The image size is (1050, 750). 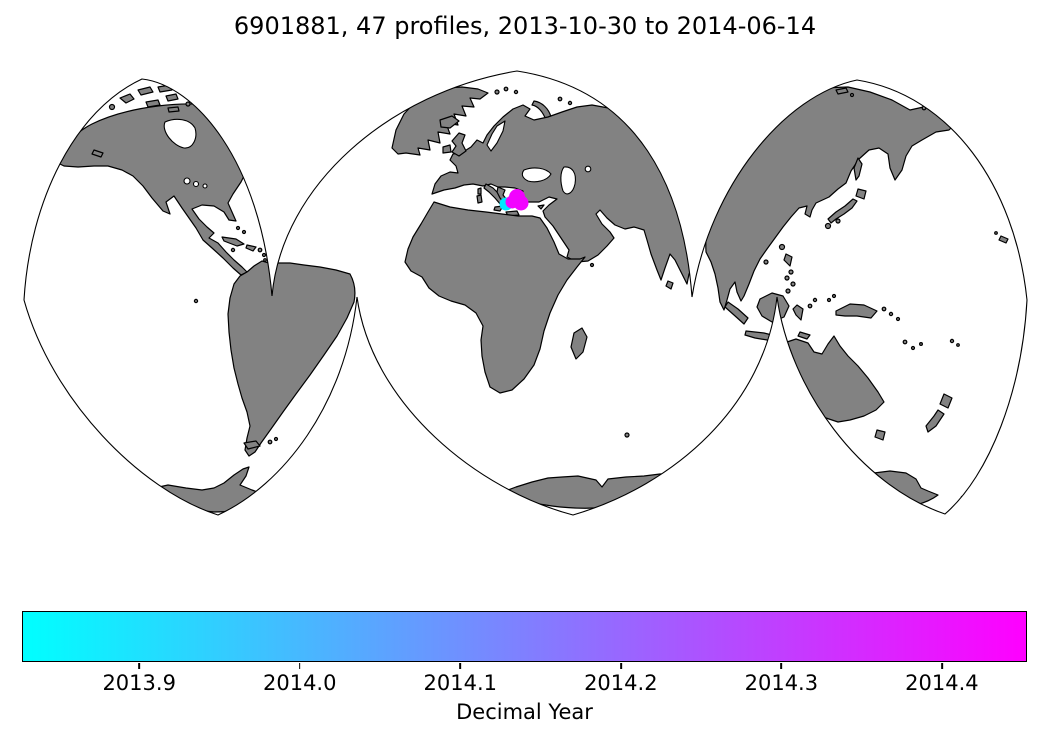 What do you see at coordinates (97, 153) in the screenshot?
I see `island-vancouver` at bounding box center [97, 153].